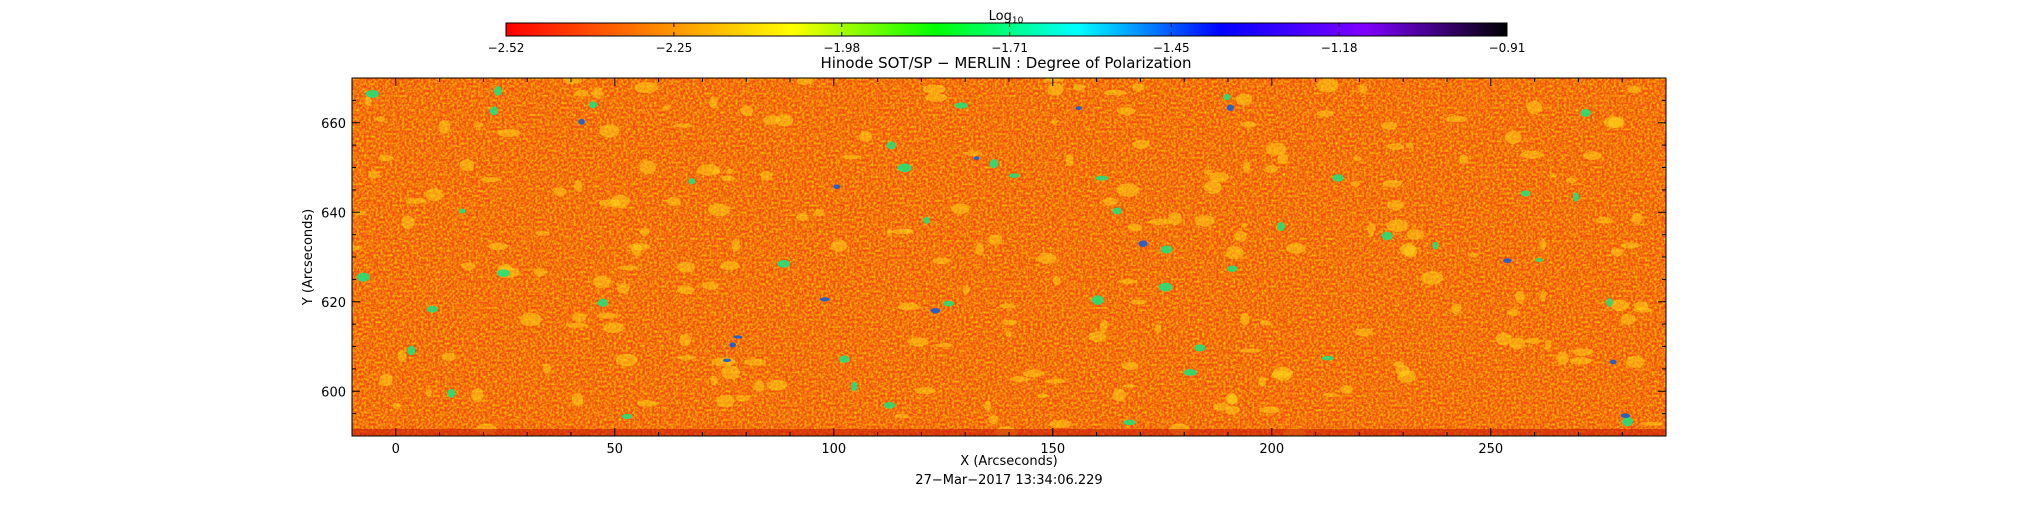 The height and width of the screenshot is (512, 2017). Describe the element at coordinates (1490, 449) in the screenshot. I see `x-tick-label: 250` at that location.